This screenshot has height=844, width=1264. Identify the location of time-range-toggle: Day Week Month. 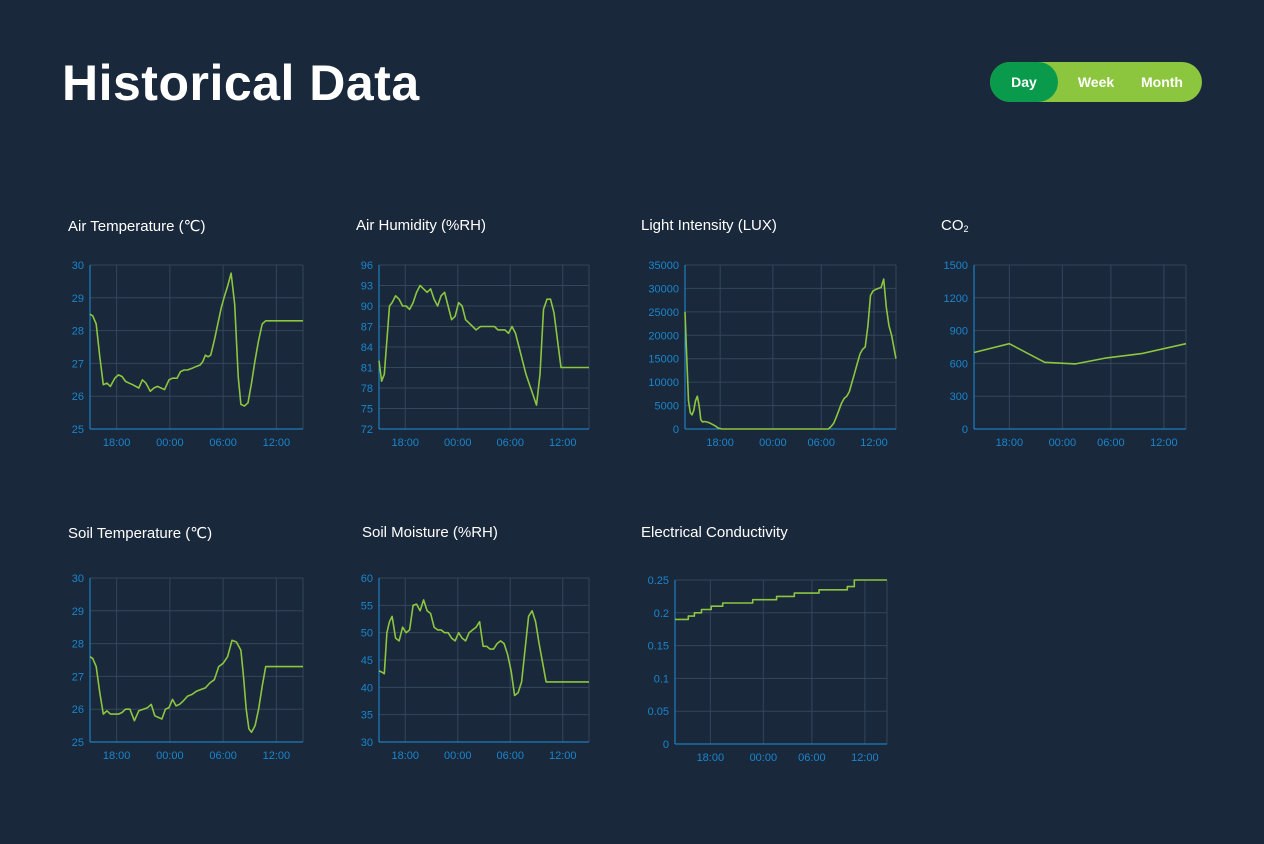
(1096, 82).